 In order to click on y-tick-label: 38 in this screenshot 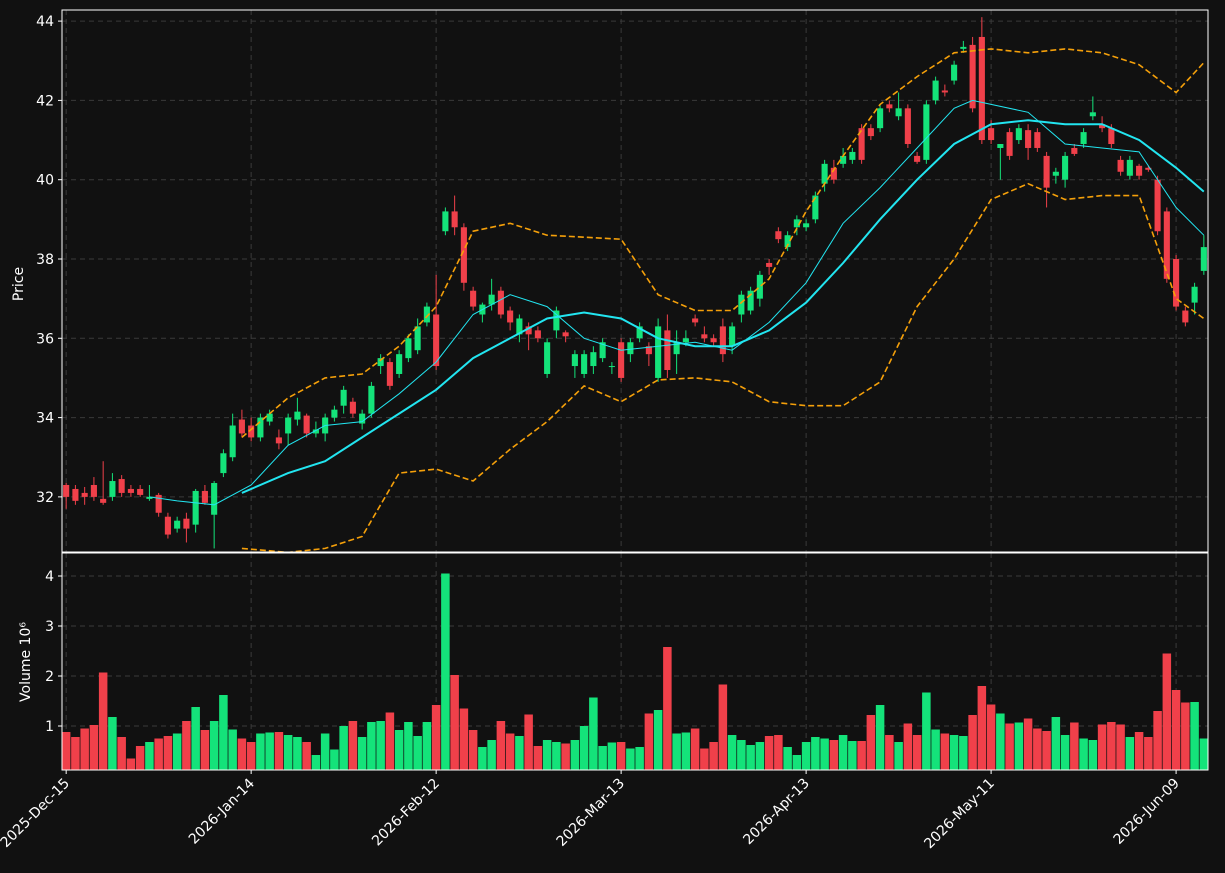, I will do `click(45, 260)`.